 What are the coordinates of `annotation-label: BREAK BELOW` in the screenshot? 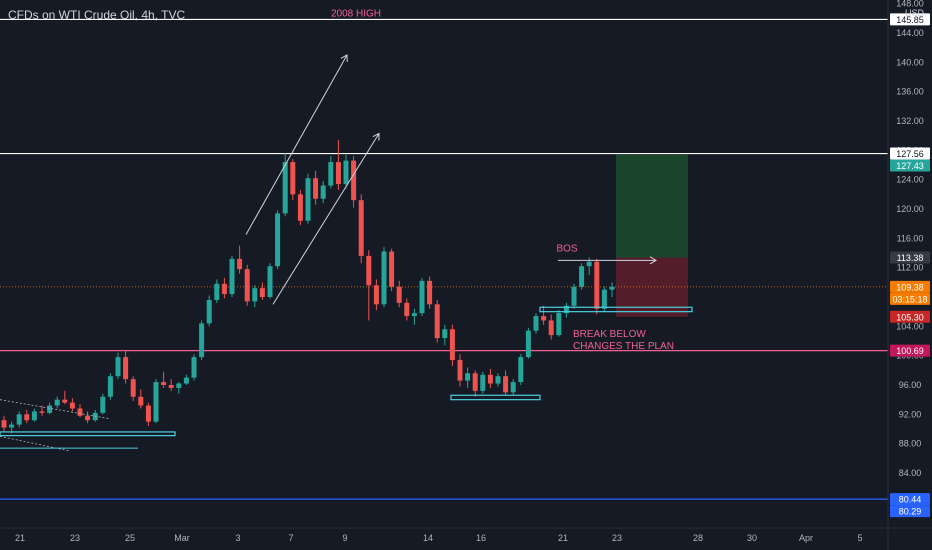 It's located at (609, 334).